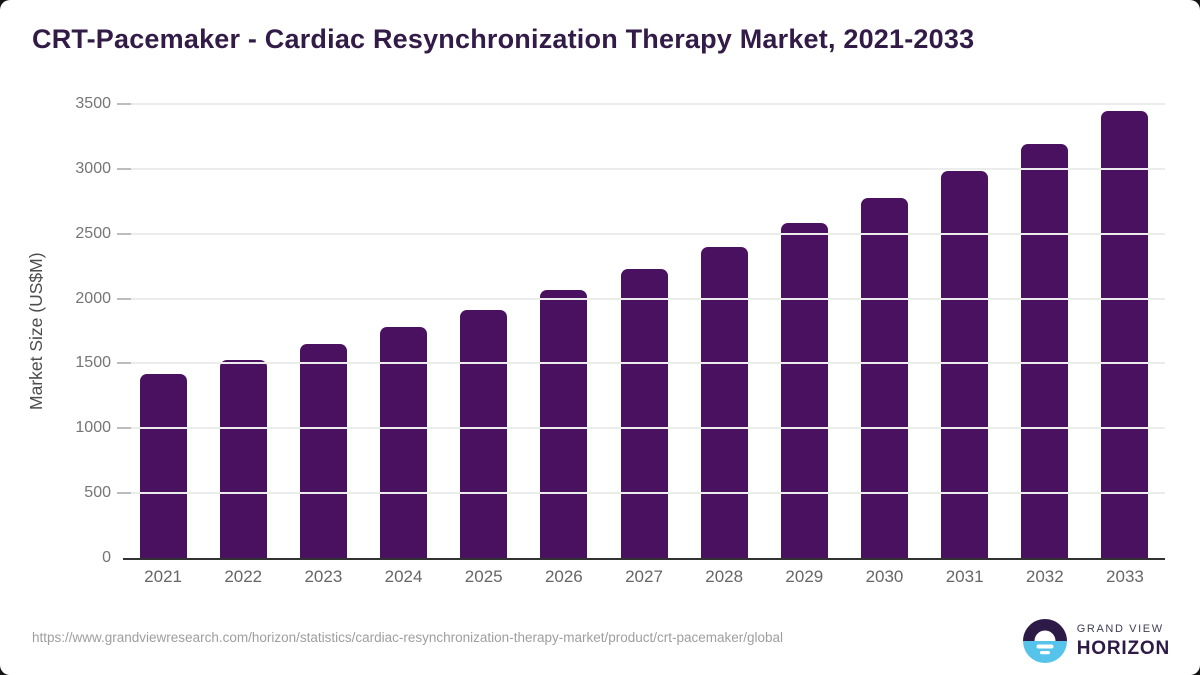 The height and width of the screenshot is (675, 1200). What do you see at coordinates (93, 233) in the screenshot?
I see `y-tick-label: 2500` at bounding box center [93, 233].